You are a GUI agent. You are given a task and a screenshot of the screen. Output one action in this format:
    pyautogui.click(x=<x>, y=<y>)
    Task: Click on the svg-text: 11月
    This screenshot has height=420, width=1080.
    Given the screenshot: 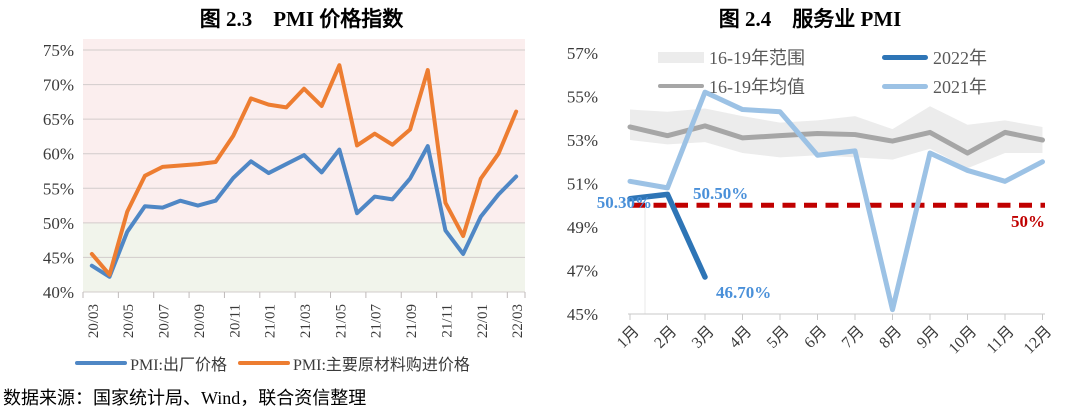 What is the action you would take?
    pyautogui.click(x=1001, y=340)
    